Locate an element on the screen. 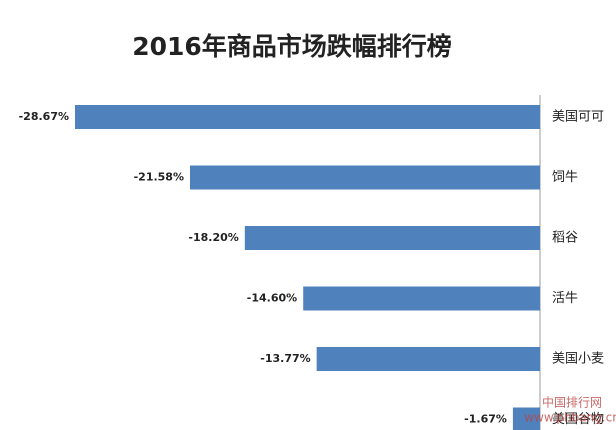 The height and width of the screenshot is (430, 616). value-label: -18.20% is located at coordinates (213, 237).